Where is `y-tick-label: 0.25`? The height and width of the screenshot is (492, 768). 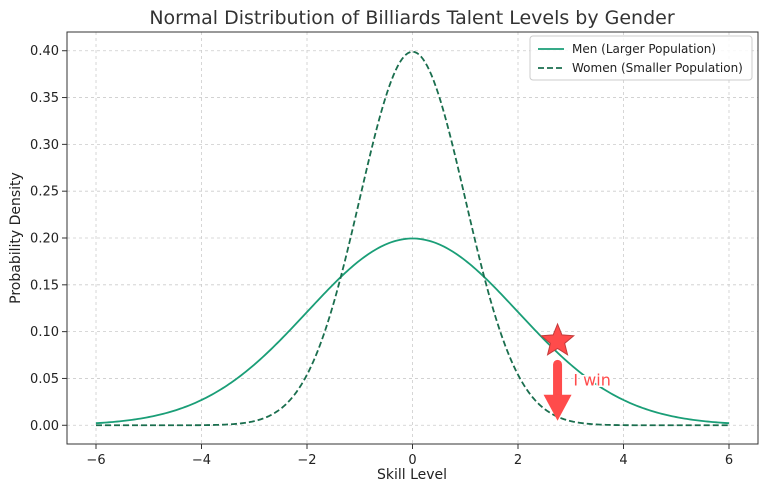
y-tick-label: 0.25 is located at coordinates (44, 192).